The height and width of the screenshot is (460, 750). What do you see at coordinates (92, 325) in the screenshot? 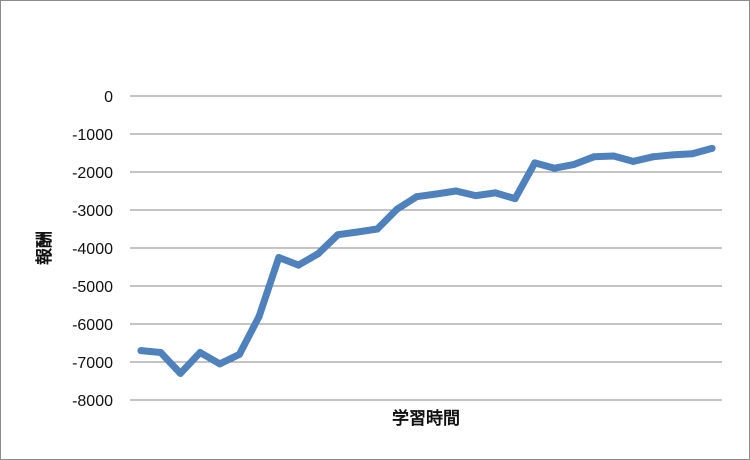
I see `y-tick-label: -6000` at bounding box center [92, 325].